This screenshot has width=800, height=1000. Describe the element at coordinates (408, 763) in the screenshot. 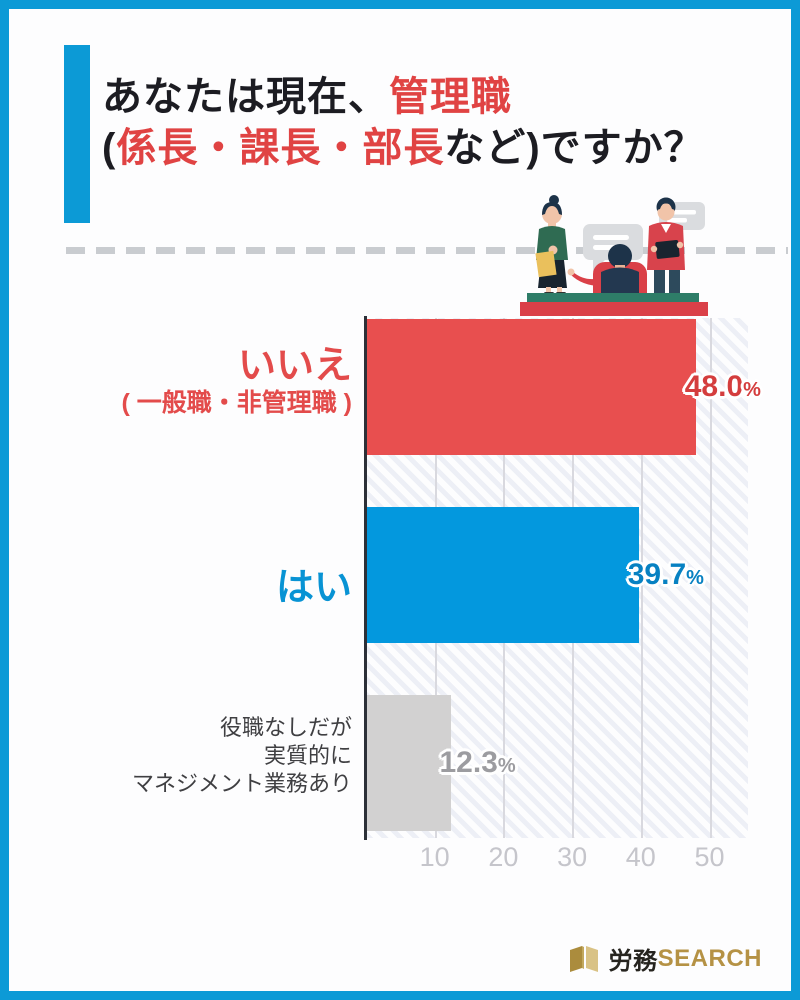

I see `bar-defacto` at that location.